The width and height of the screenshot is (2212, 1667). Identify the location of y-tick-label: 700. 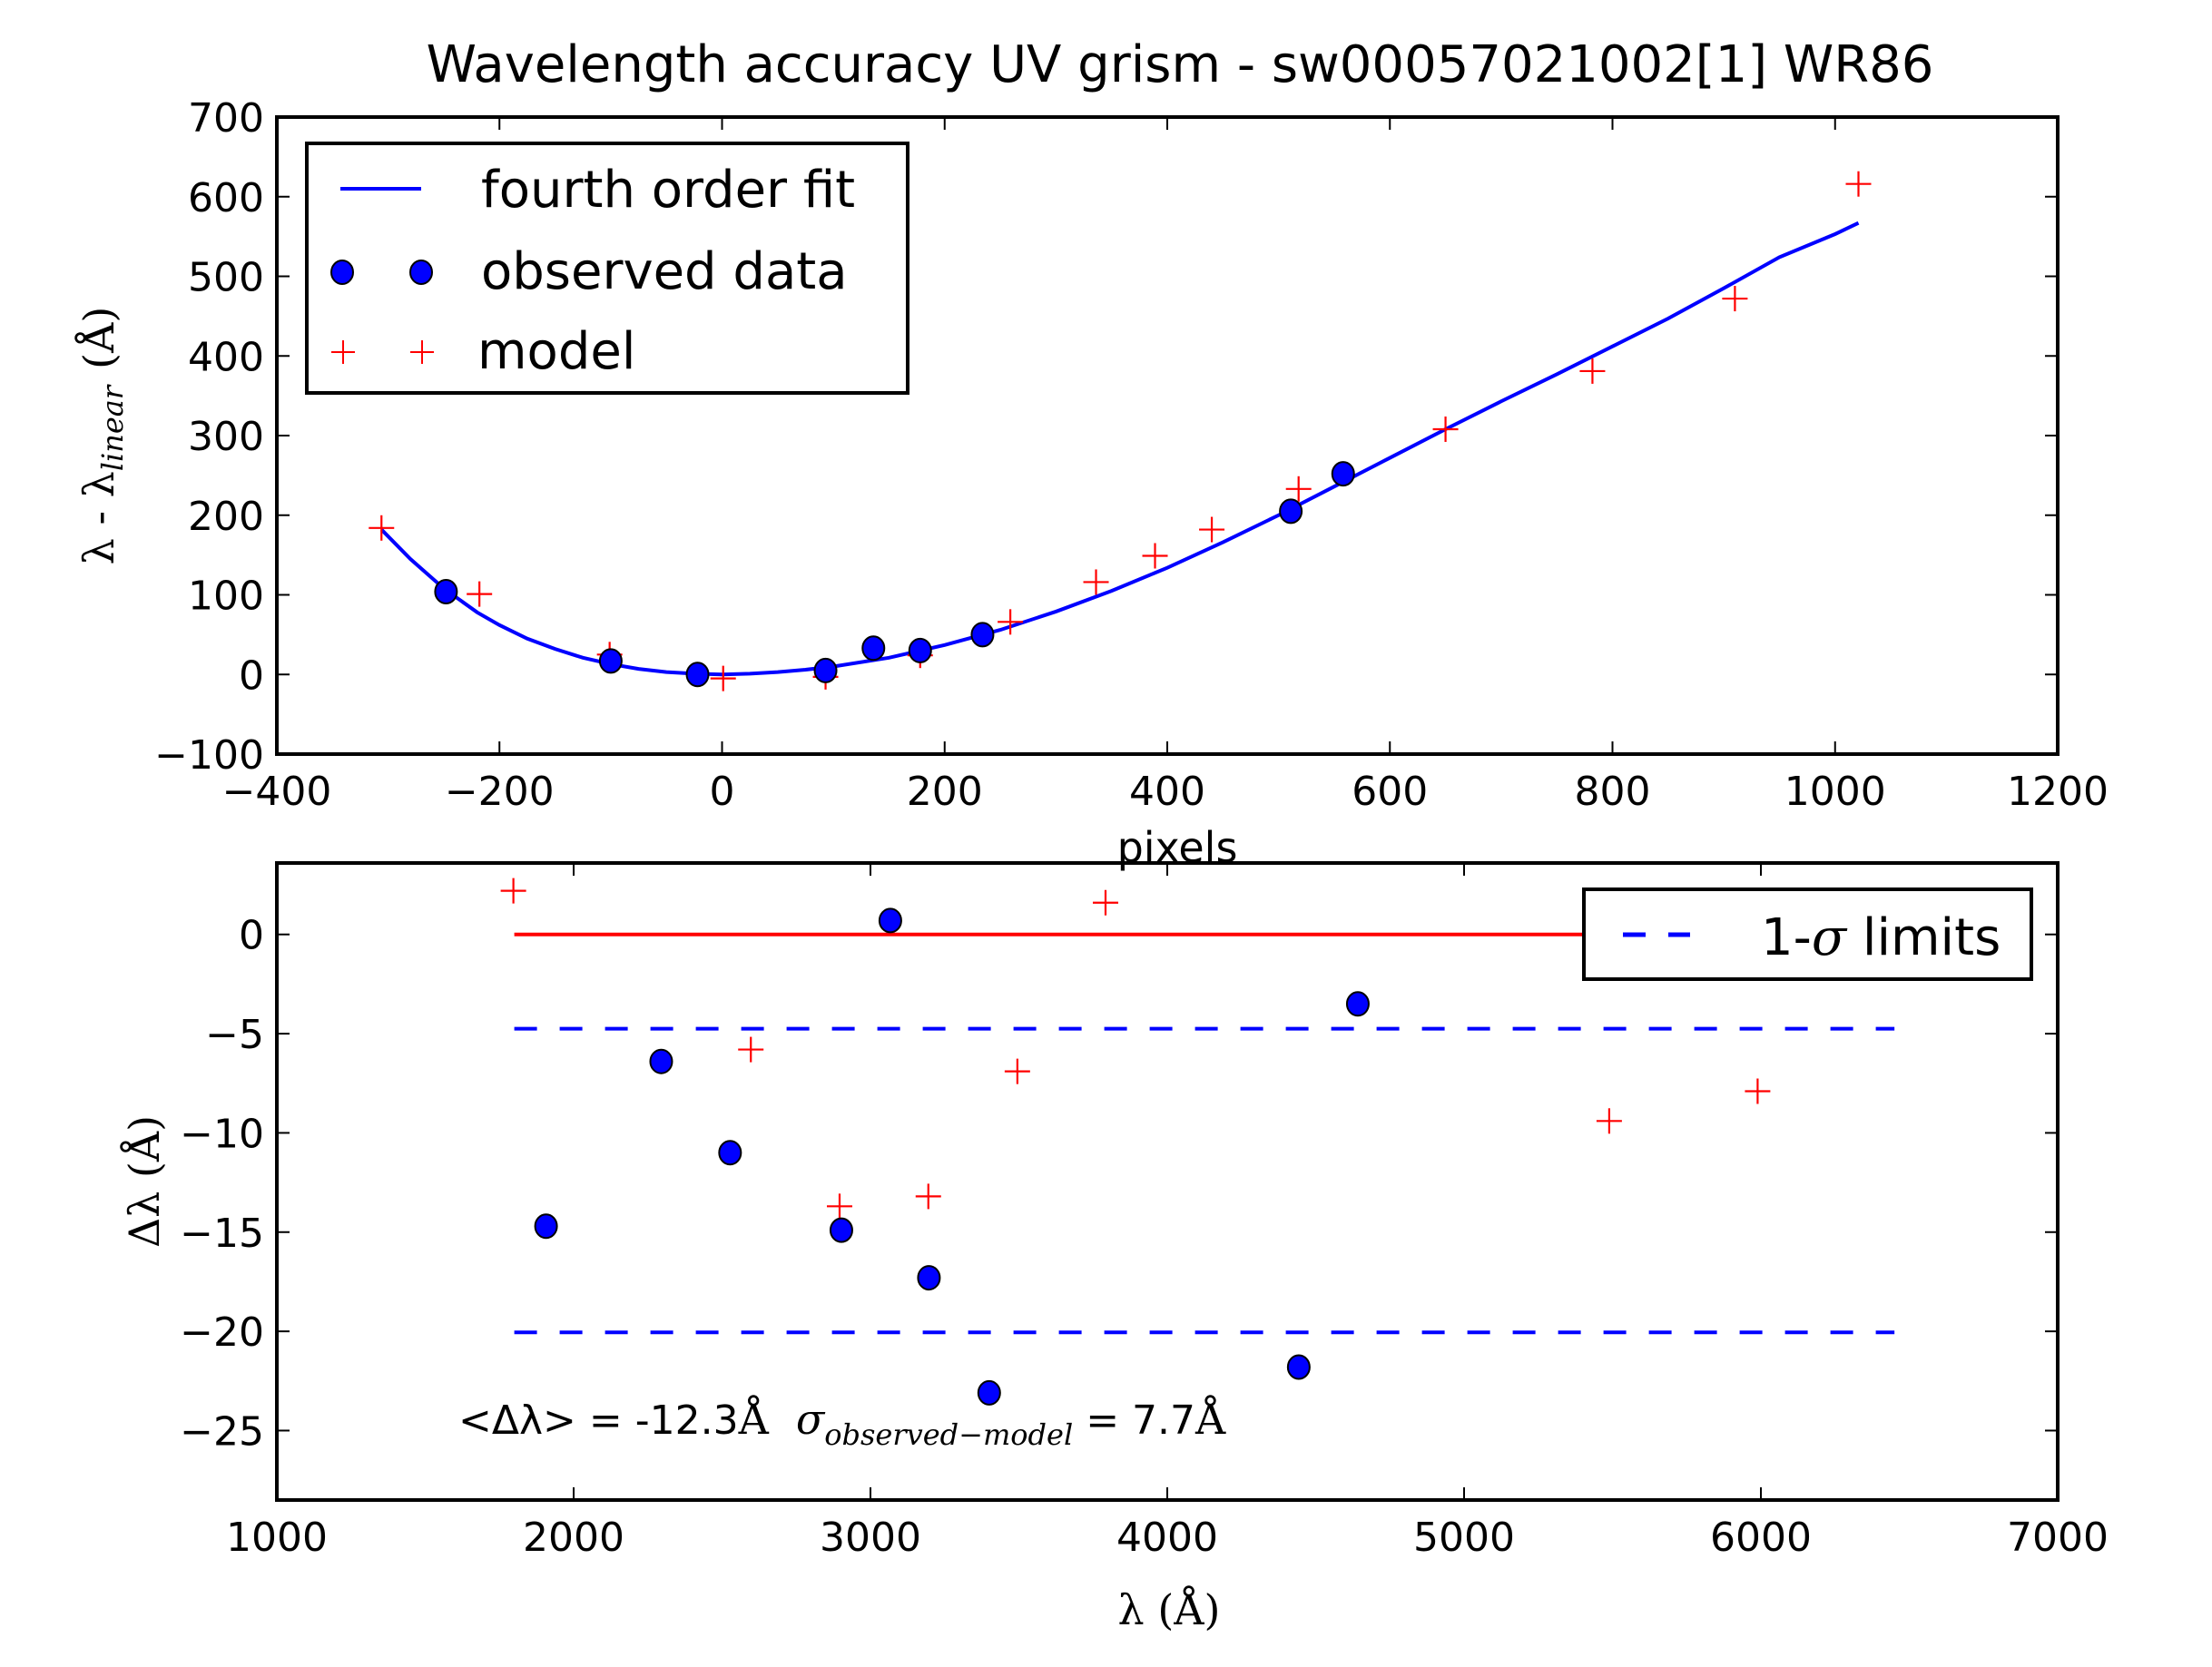
(226, 119).